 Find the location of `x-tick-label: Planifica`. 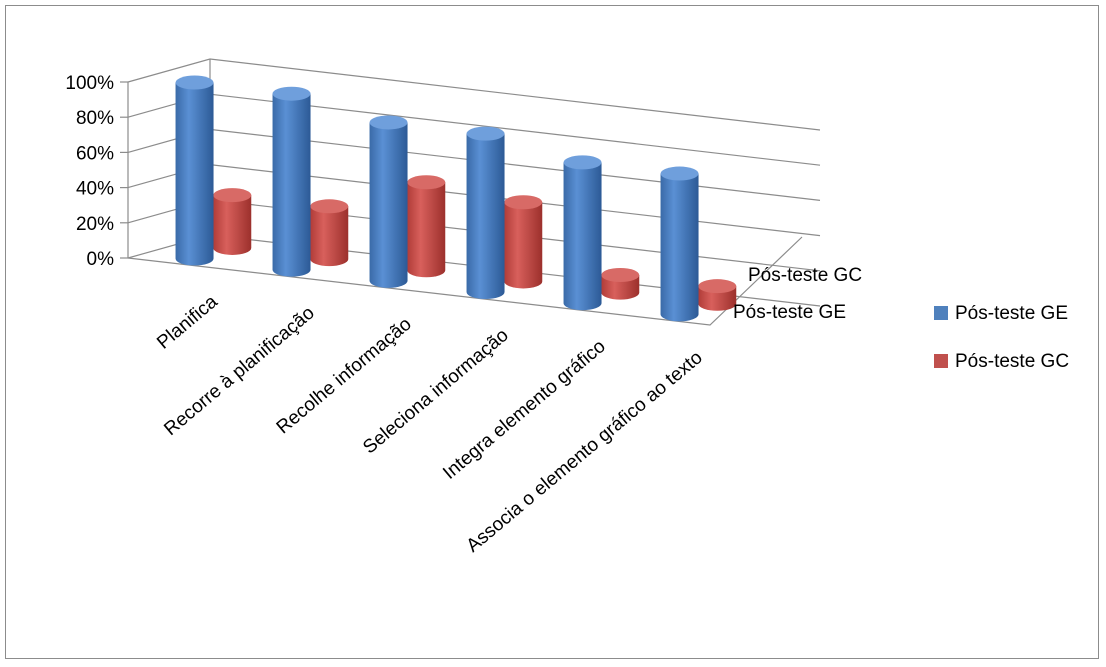

x-tick-label: Planifica is located at coordinates (187, 322).